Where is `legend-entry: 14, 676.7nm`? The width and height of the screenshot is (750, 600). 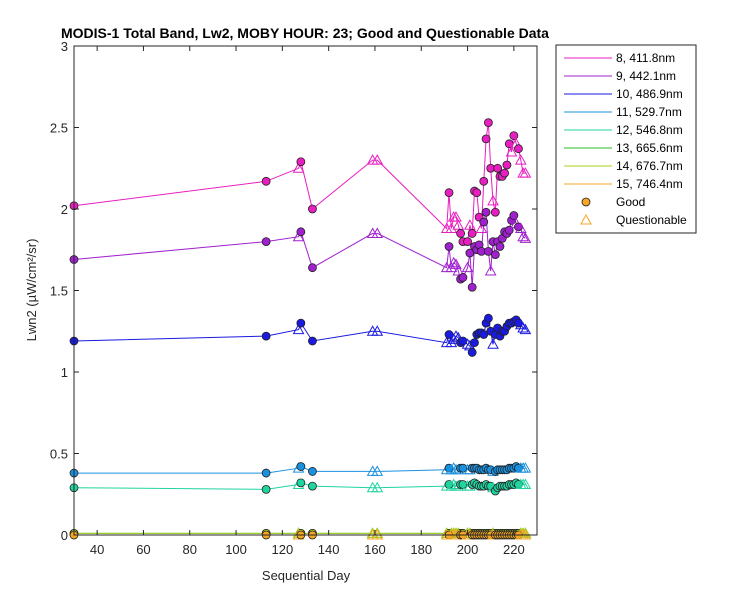 legend-entry: 14, 676.7nm is located at coordinates (649, 166).